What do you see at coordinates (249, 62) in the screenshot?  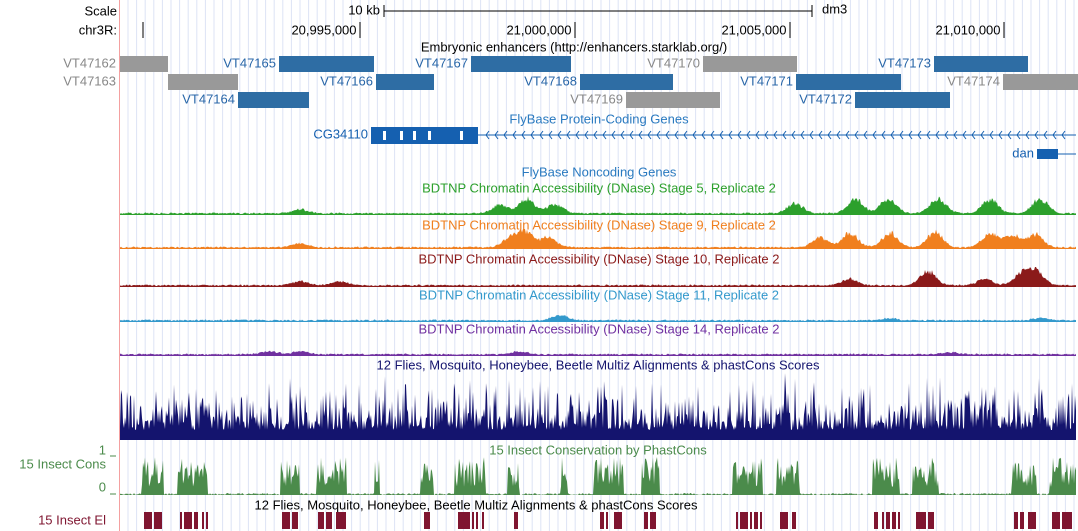 I see `enhancer-label: VT47165` at bounding box center [249, 62].